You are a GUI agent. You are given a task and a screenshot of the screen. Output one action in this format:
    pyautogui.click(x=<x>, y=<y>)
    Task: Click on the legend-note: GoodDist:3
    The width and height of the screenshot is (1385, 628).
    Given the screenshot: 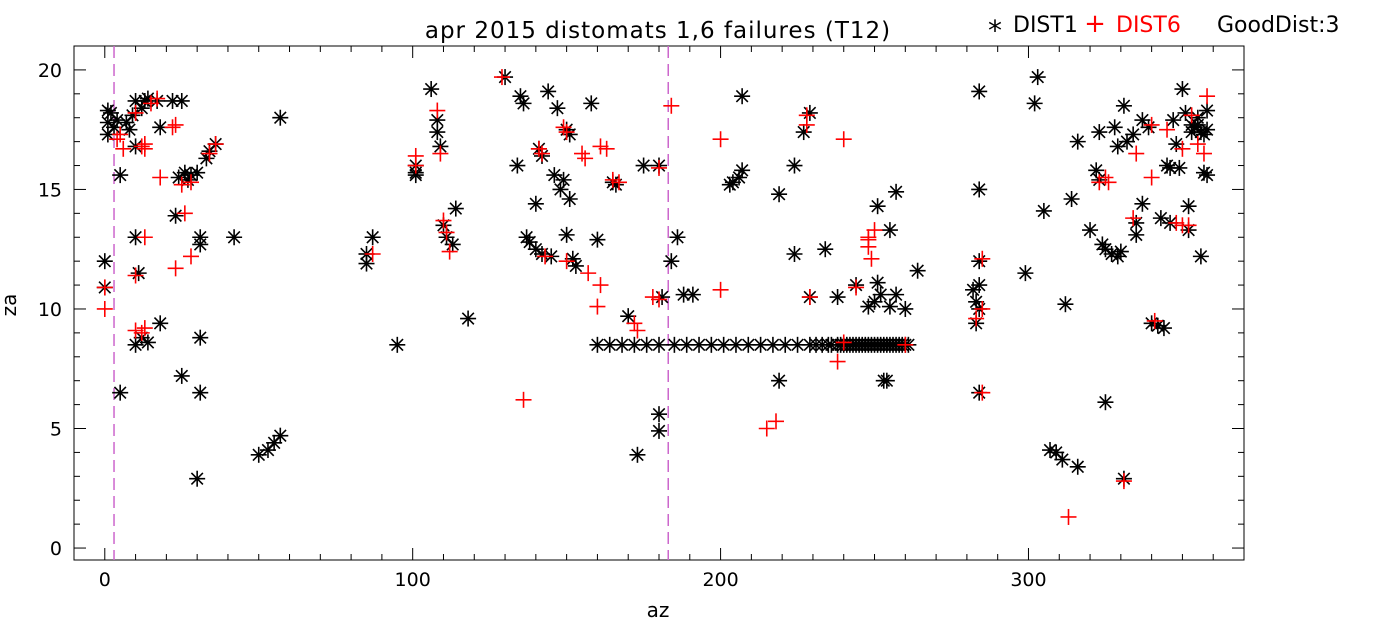 What is the action you would take?
    pyautogui.click(x=1278, y=25)
    